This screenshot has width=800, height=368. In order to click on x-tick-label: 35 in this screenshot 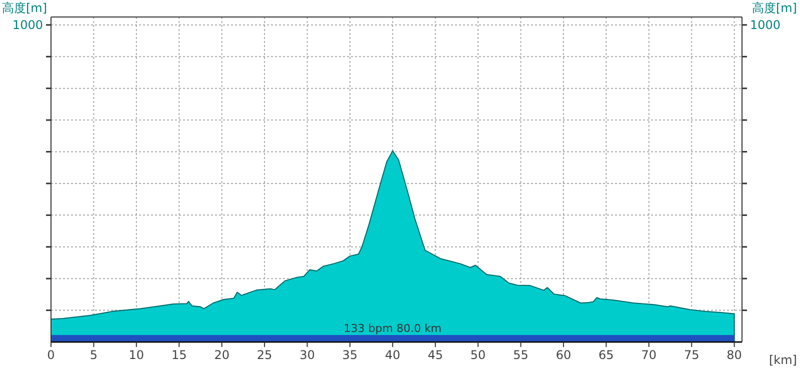, I will do `click(350, 355)`.